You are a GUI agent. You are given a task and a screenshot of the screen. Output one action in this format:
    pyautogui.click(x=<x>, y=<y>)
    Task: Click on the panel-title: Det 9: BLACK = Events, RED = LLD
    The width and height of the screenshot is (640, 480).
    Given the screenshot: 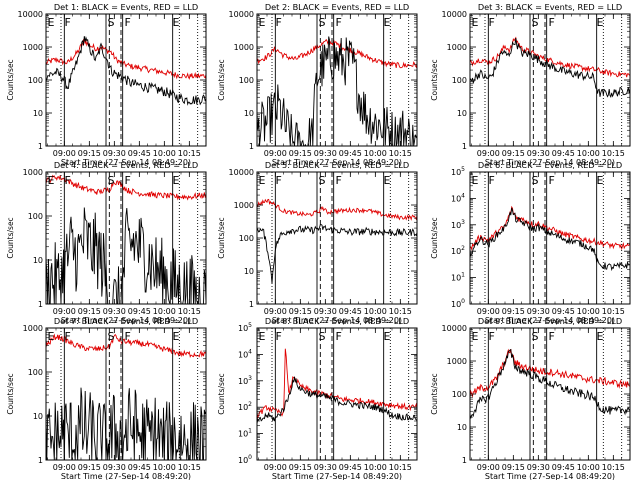 What is the action you would take?
    pyautogui.click(x=550, y=321)
    